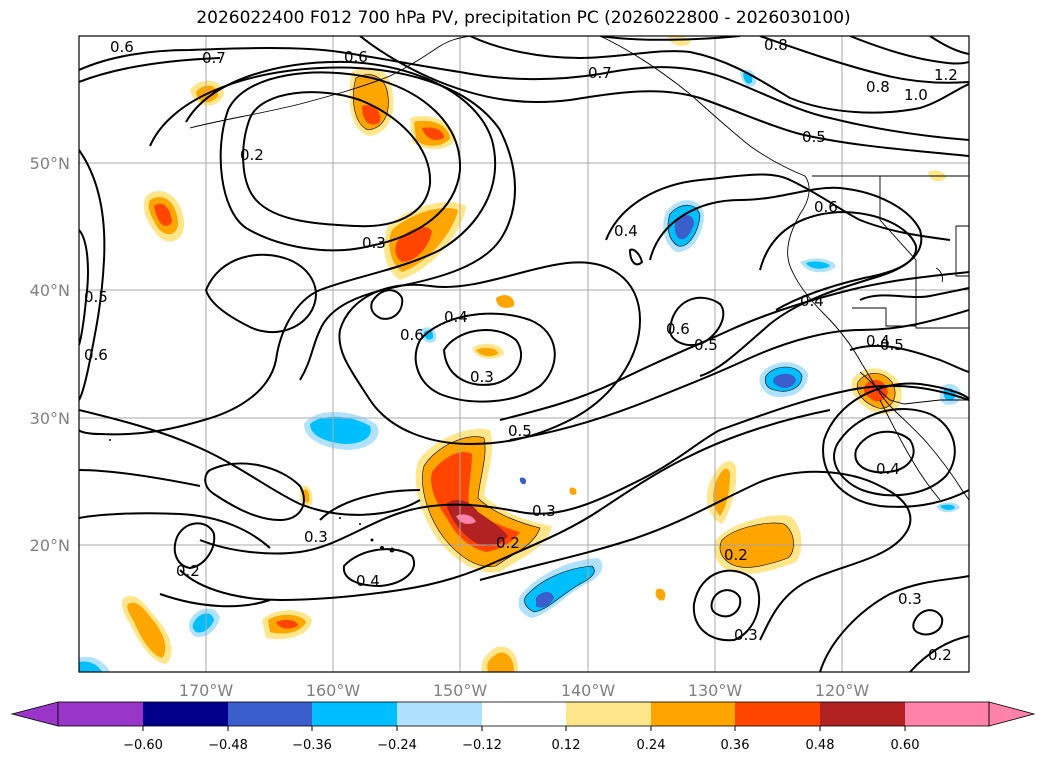 This screenshot has width=1047, height=765. I want to click on contour-label: 0.8, so click(776, 45).